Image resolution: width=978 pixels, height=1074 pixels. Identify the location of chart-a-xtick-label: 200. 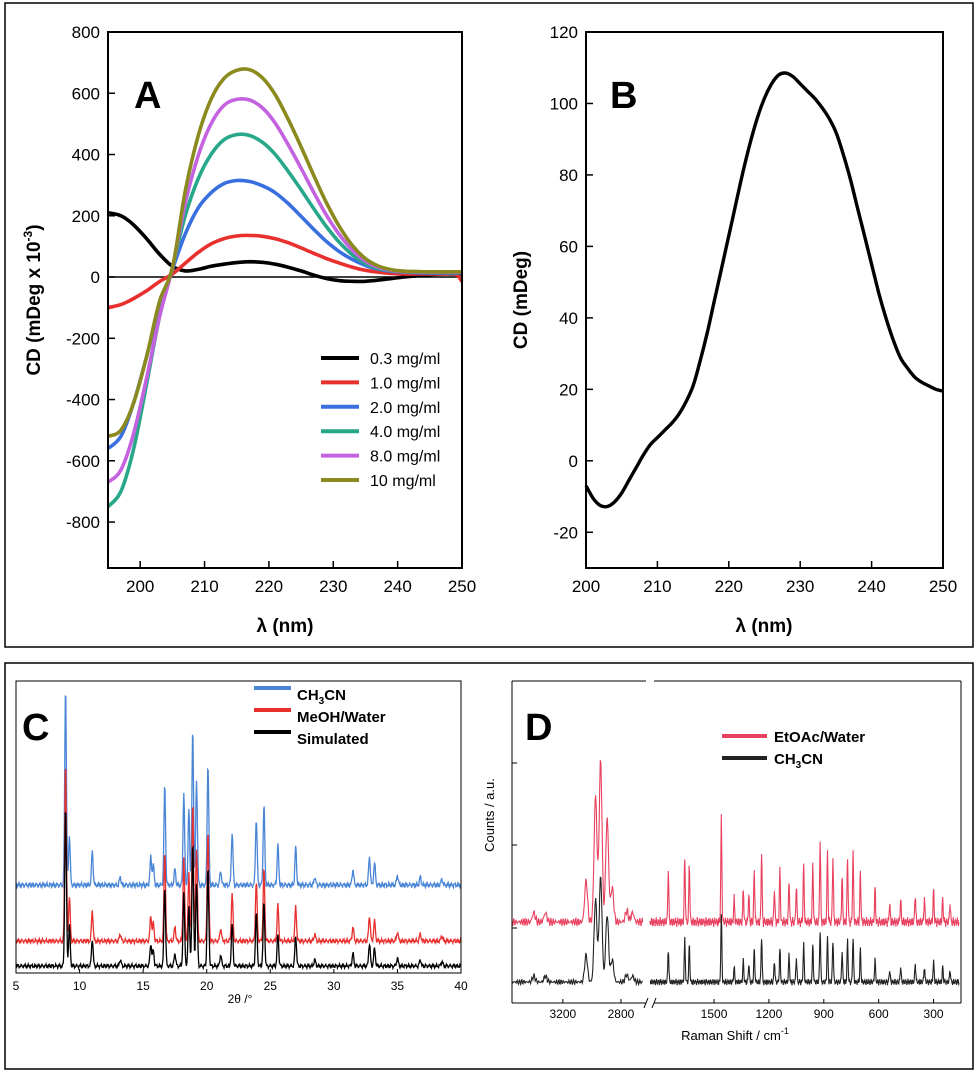
(140, 586).